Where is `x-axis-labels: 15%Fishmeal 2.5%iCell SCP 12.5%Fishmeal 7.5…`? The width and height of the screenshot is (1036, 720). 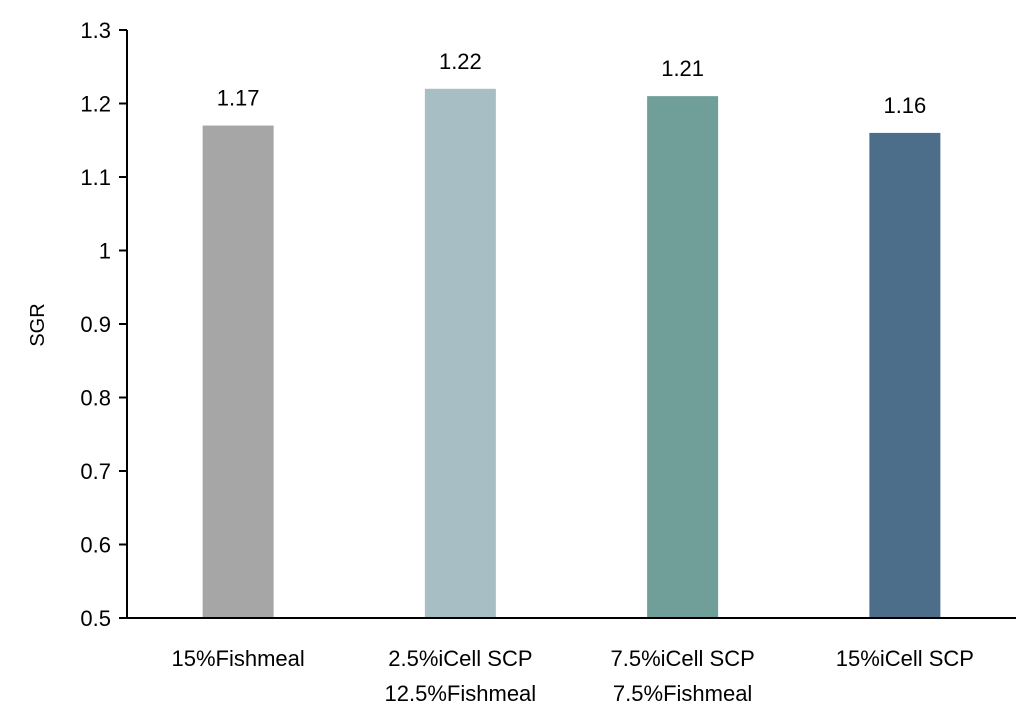 x-axis-labels: 15%Fishmeal 2.5%iCell SCP 12.5%Fishmeal 7.5… is located at coordinates (572, 676).